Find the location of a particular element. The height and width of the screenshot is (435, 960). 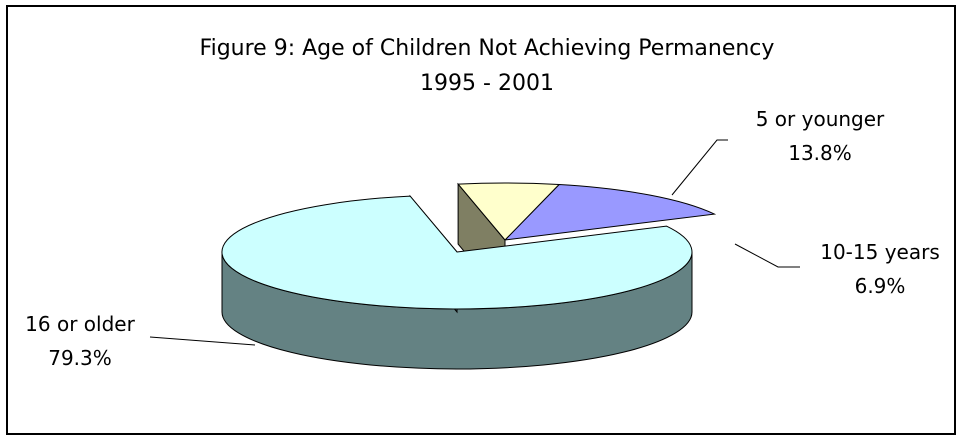

slice-value-5-or-younger: 13.8% is located at coordinates (820, 153).